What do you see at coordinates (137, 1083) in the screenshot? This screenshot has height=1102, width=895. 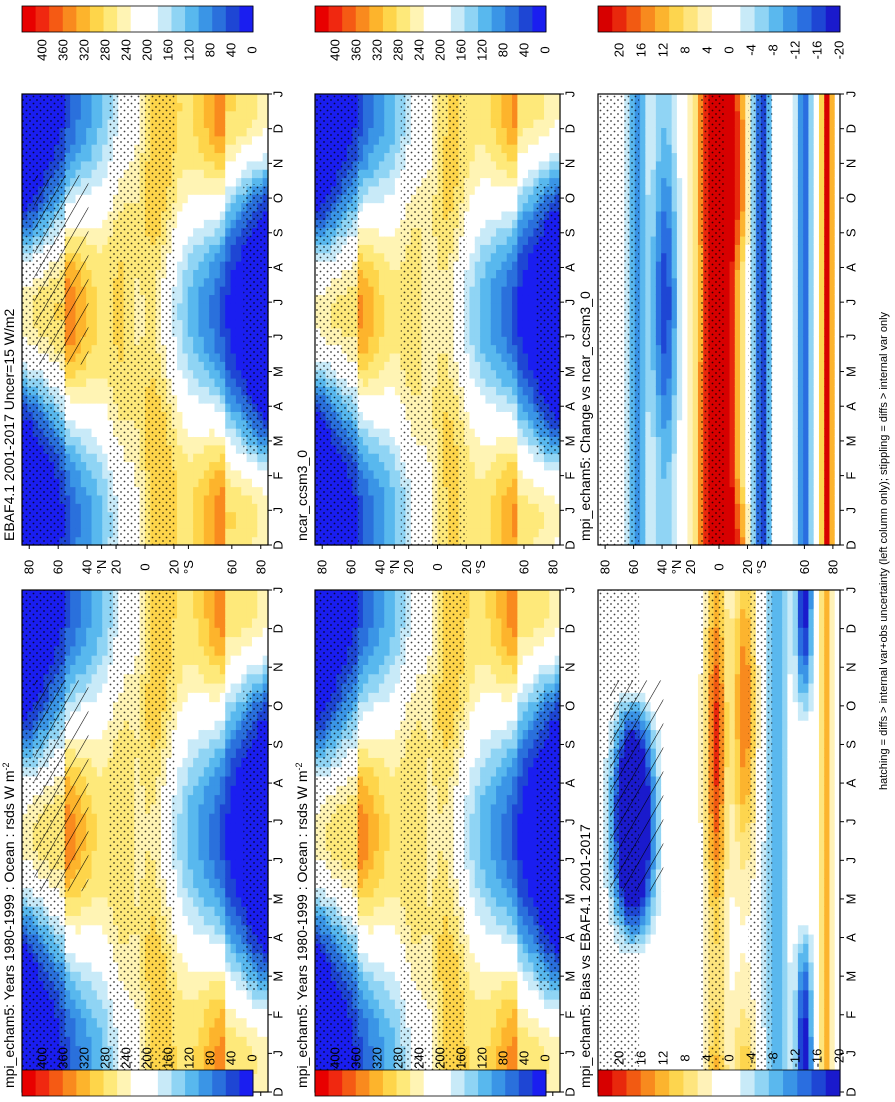 I see `colorbar-swatch` at bounding box center [137, 1083].